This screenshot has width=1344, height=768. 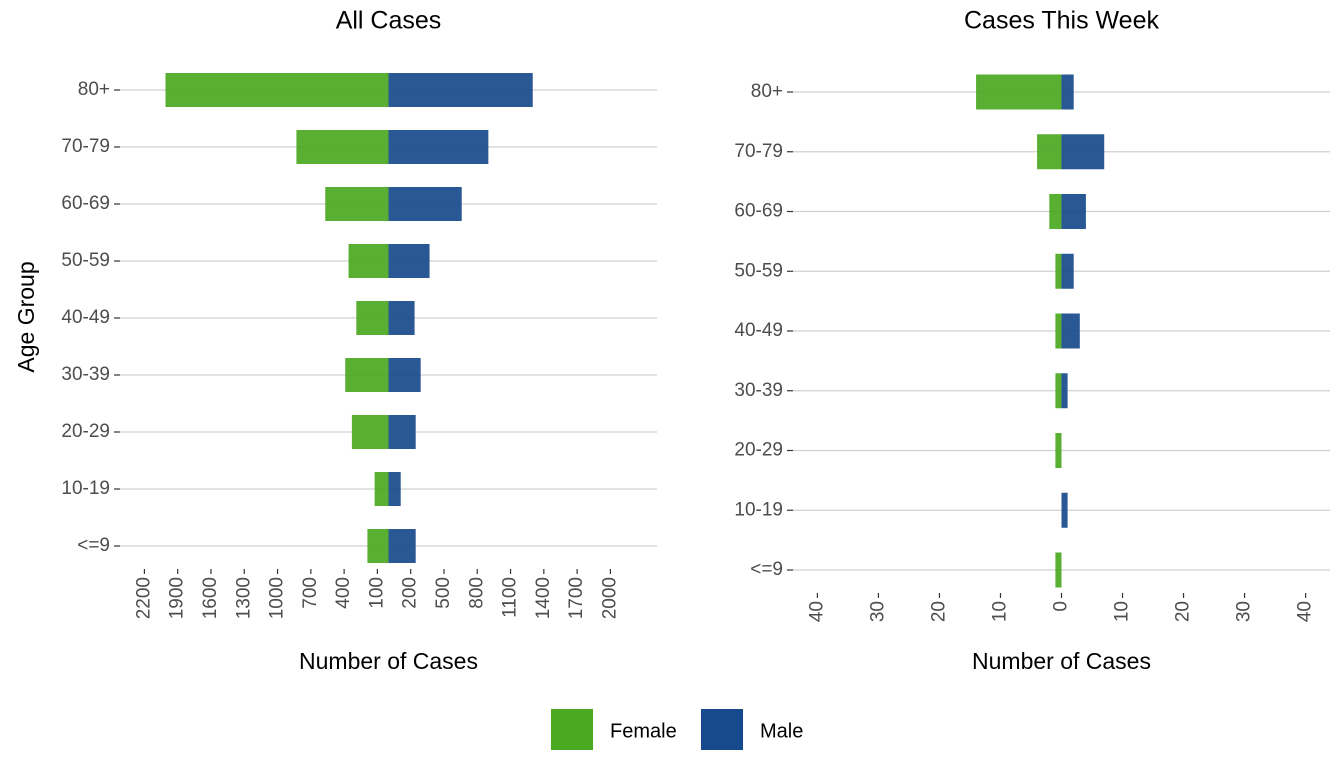 What do you see at coordinates (277, 598) in the screenshot?
I see `x-tick-label: 1000` at bounding box center [277, 598].